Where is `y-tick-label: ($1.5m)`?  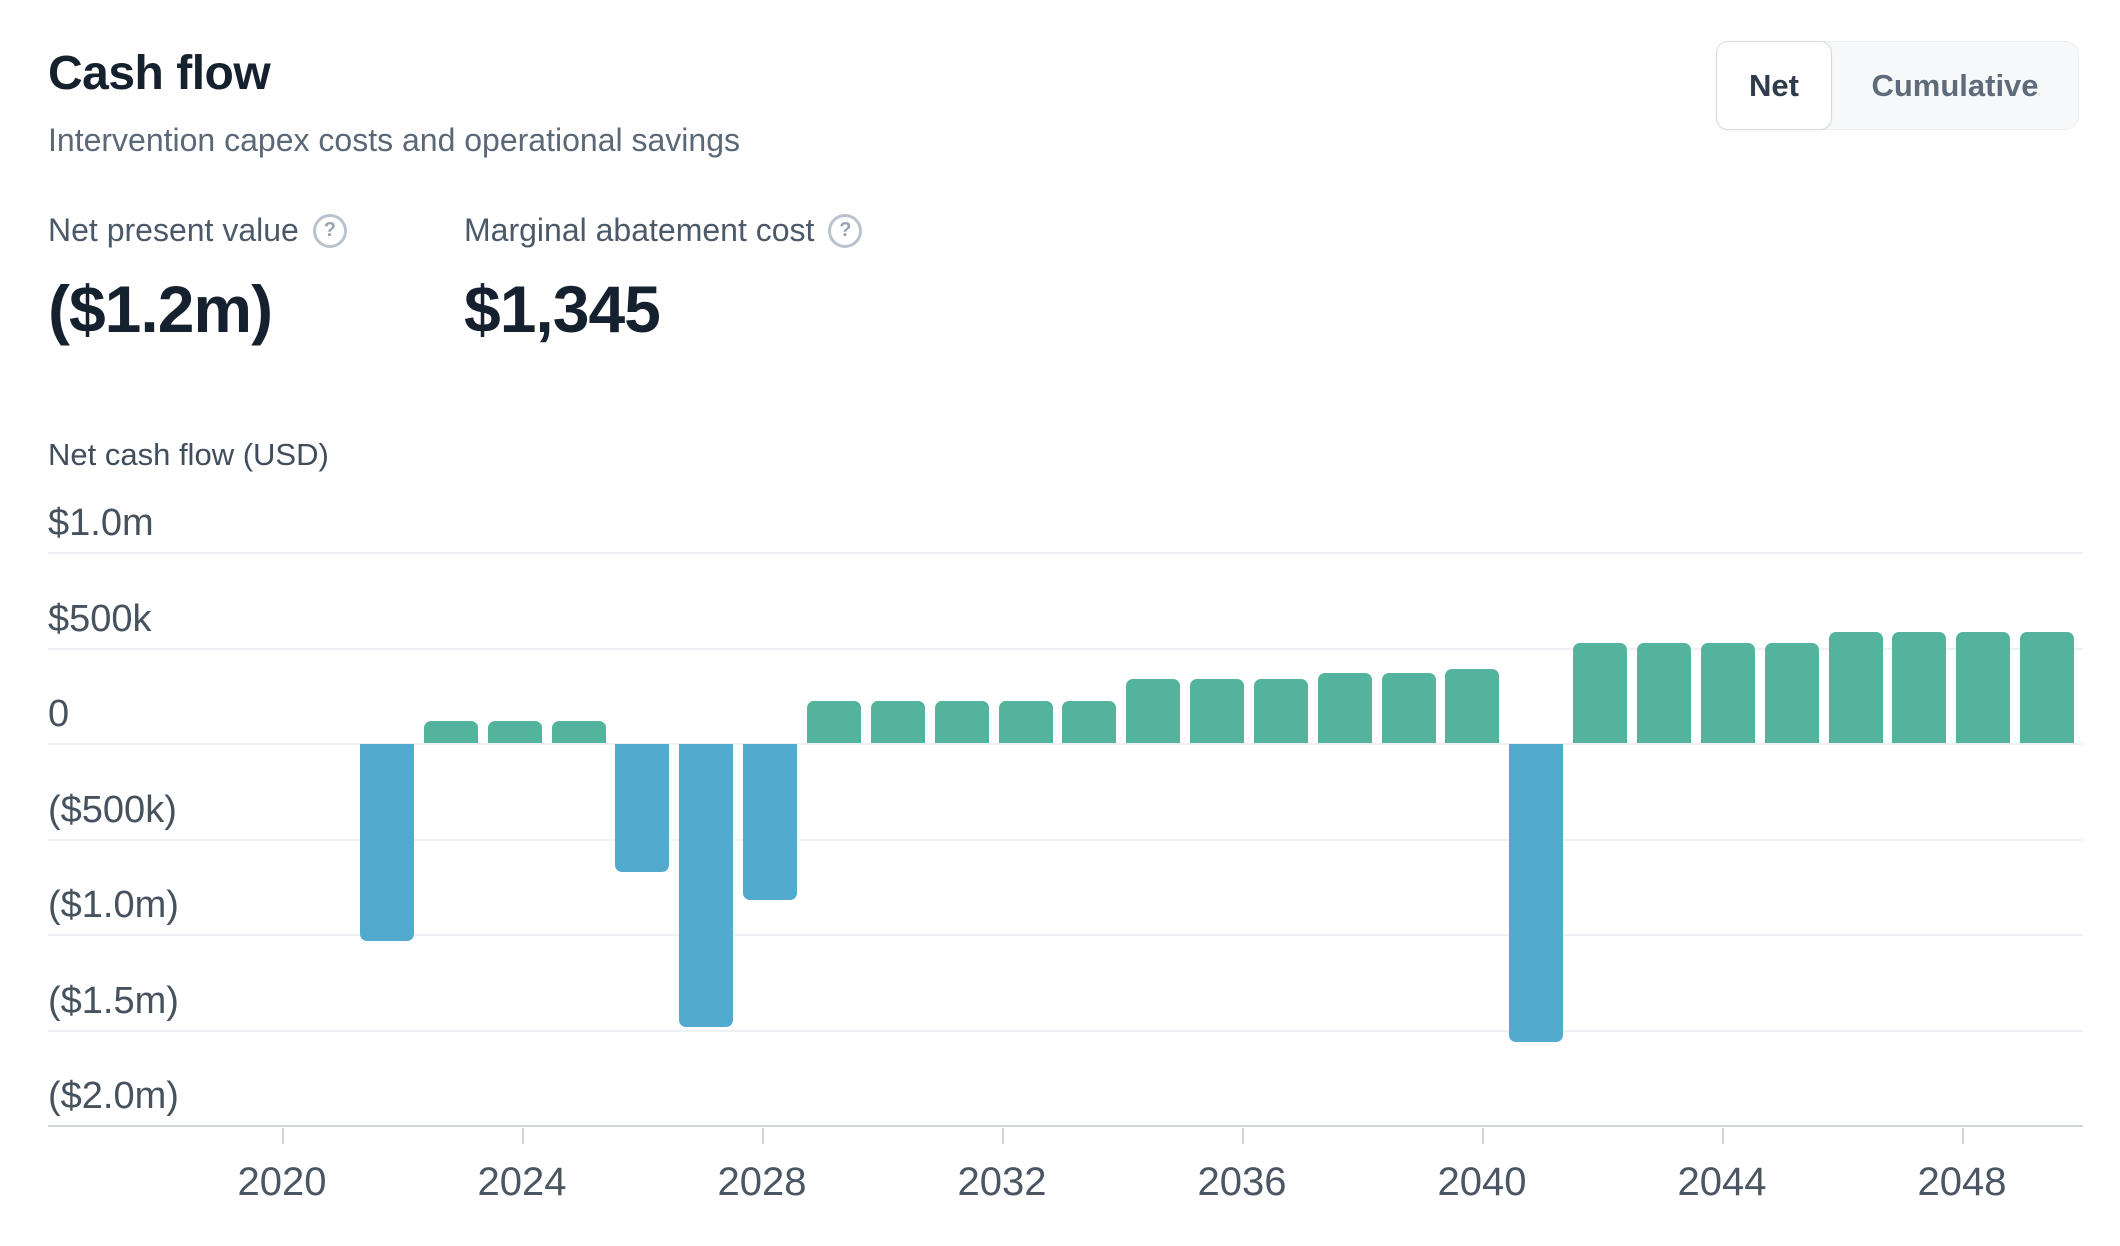
y-tick-label: ($1.5m) is located at coordinates (113, 1000).